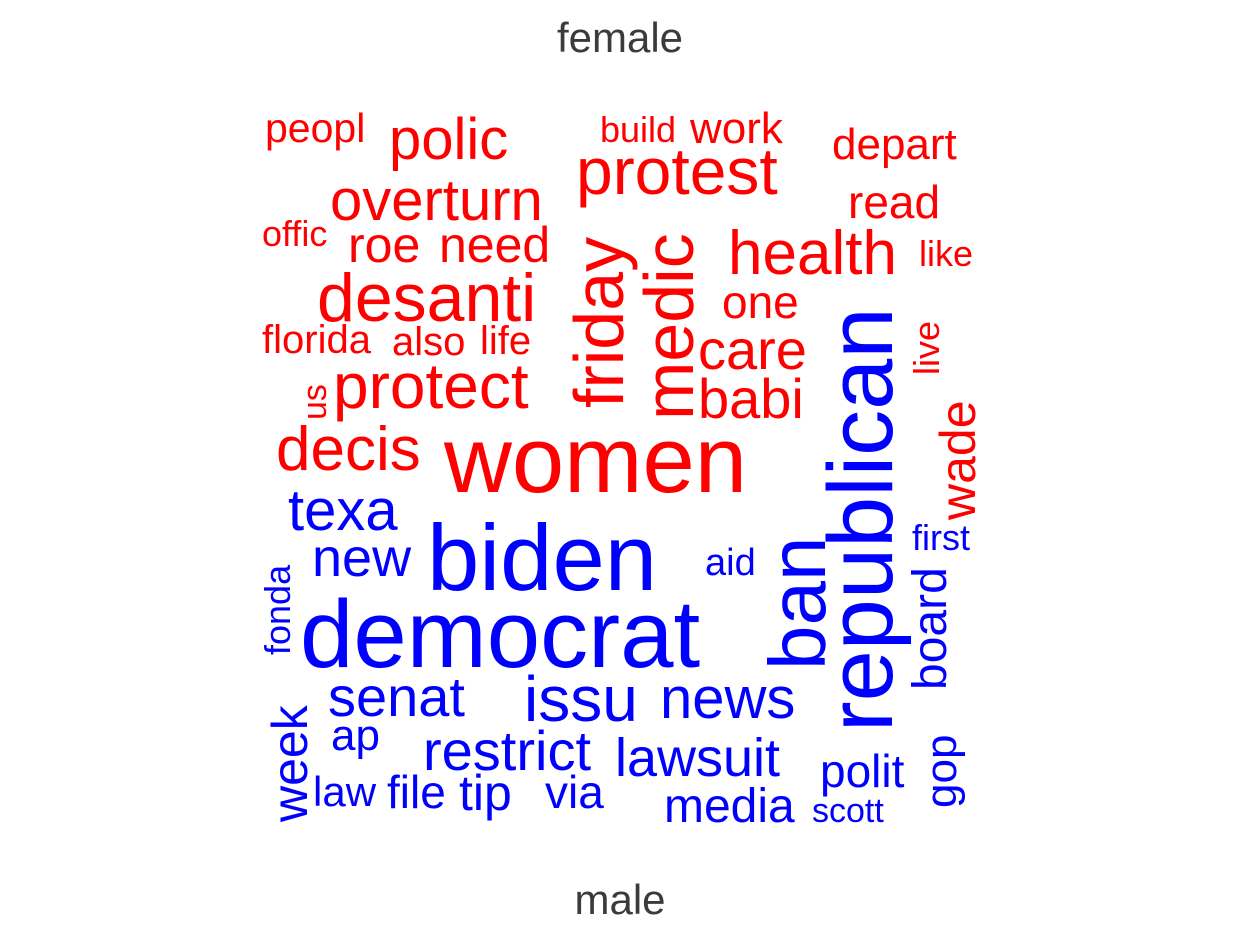 The width and height of the screenshot is (1240, 932). I want to click on word-female-florida: florida, so click(317, 340).